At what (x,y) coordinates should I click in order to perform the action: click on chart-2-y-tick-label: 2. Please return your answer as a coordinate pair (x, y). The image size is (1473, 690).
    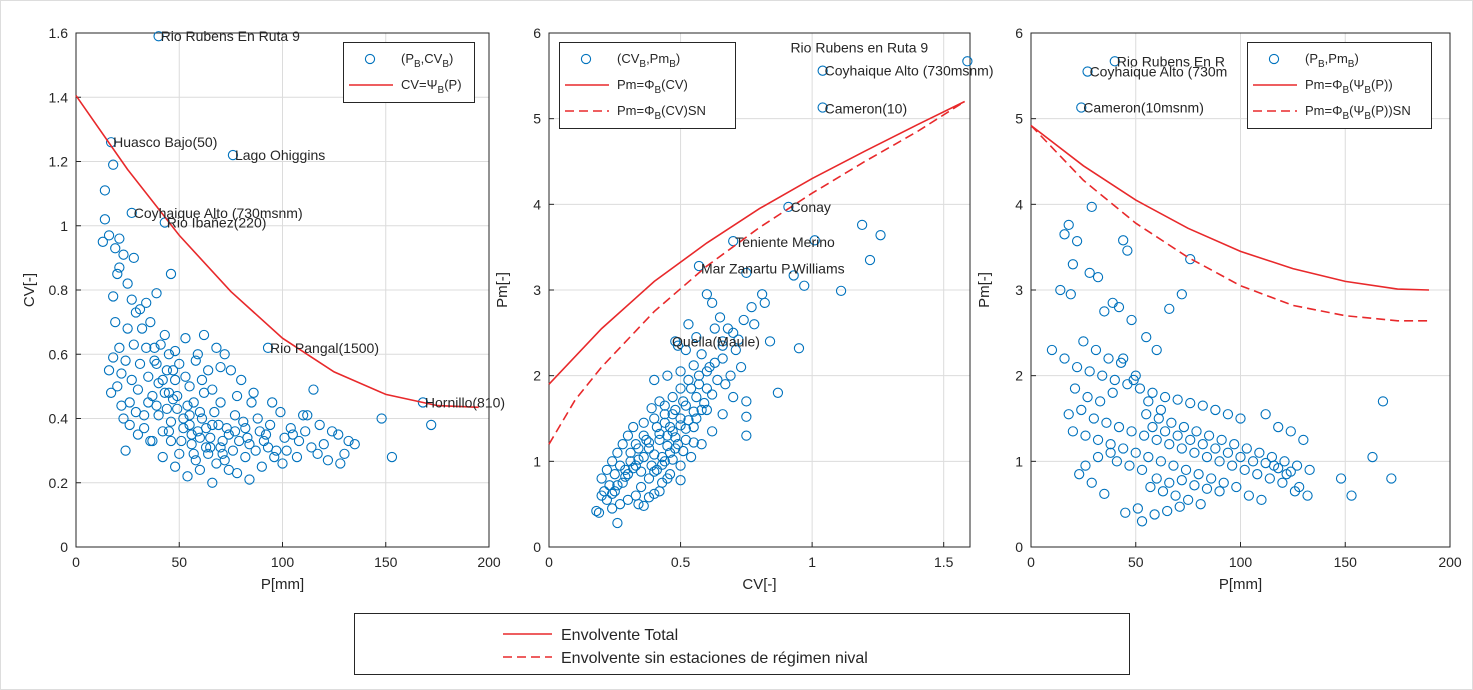
    Looking at the image, I should click on (1019, 376).